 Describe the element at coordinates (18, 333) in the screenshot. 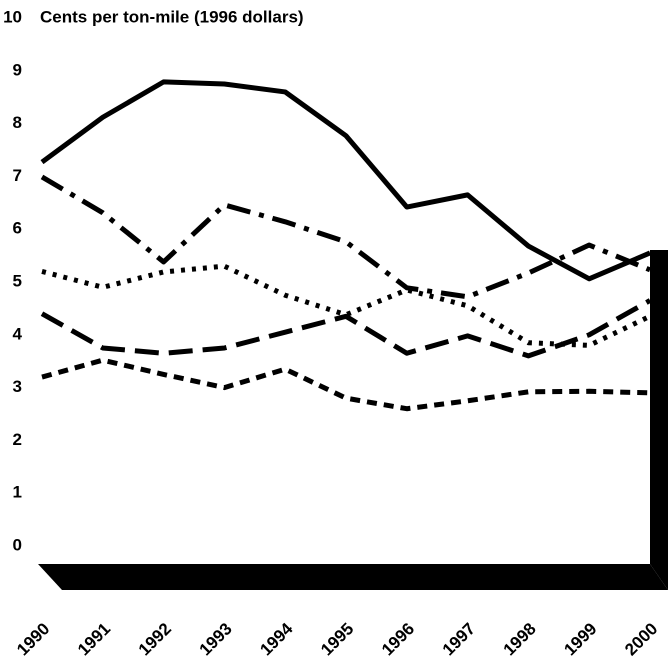

I see `y-tick-label: 4` at that location.